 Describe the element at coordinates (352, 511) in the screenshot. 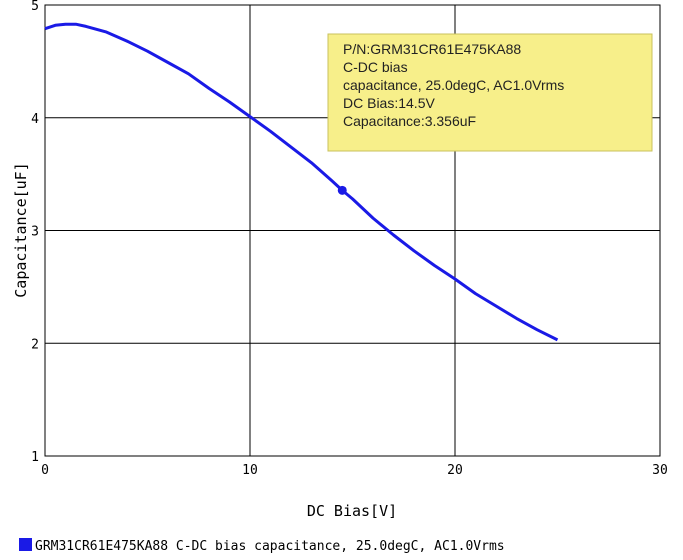

I see `x-axis-title: DC Bias[V]` at that location.